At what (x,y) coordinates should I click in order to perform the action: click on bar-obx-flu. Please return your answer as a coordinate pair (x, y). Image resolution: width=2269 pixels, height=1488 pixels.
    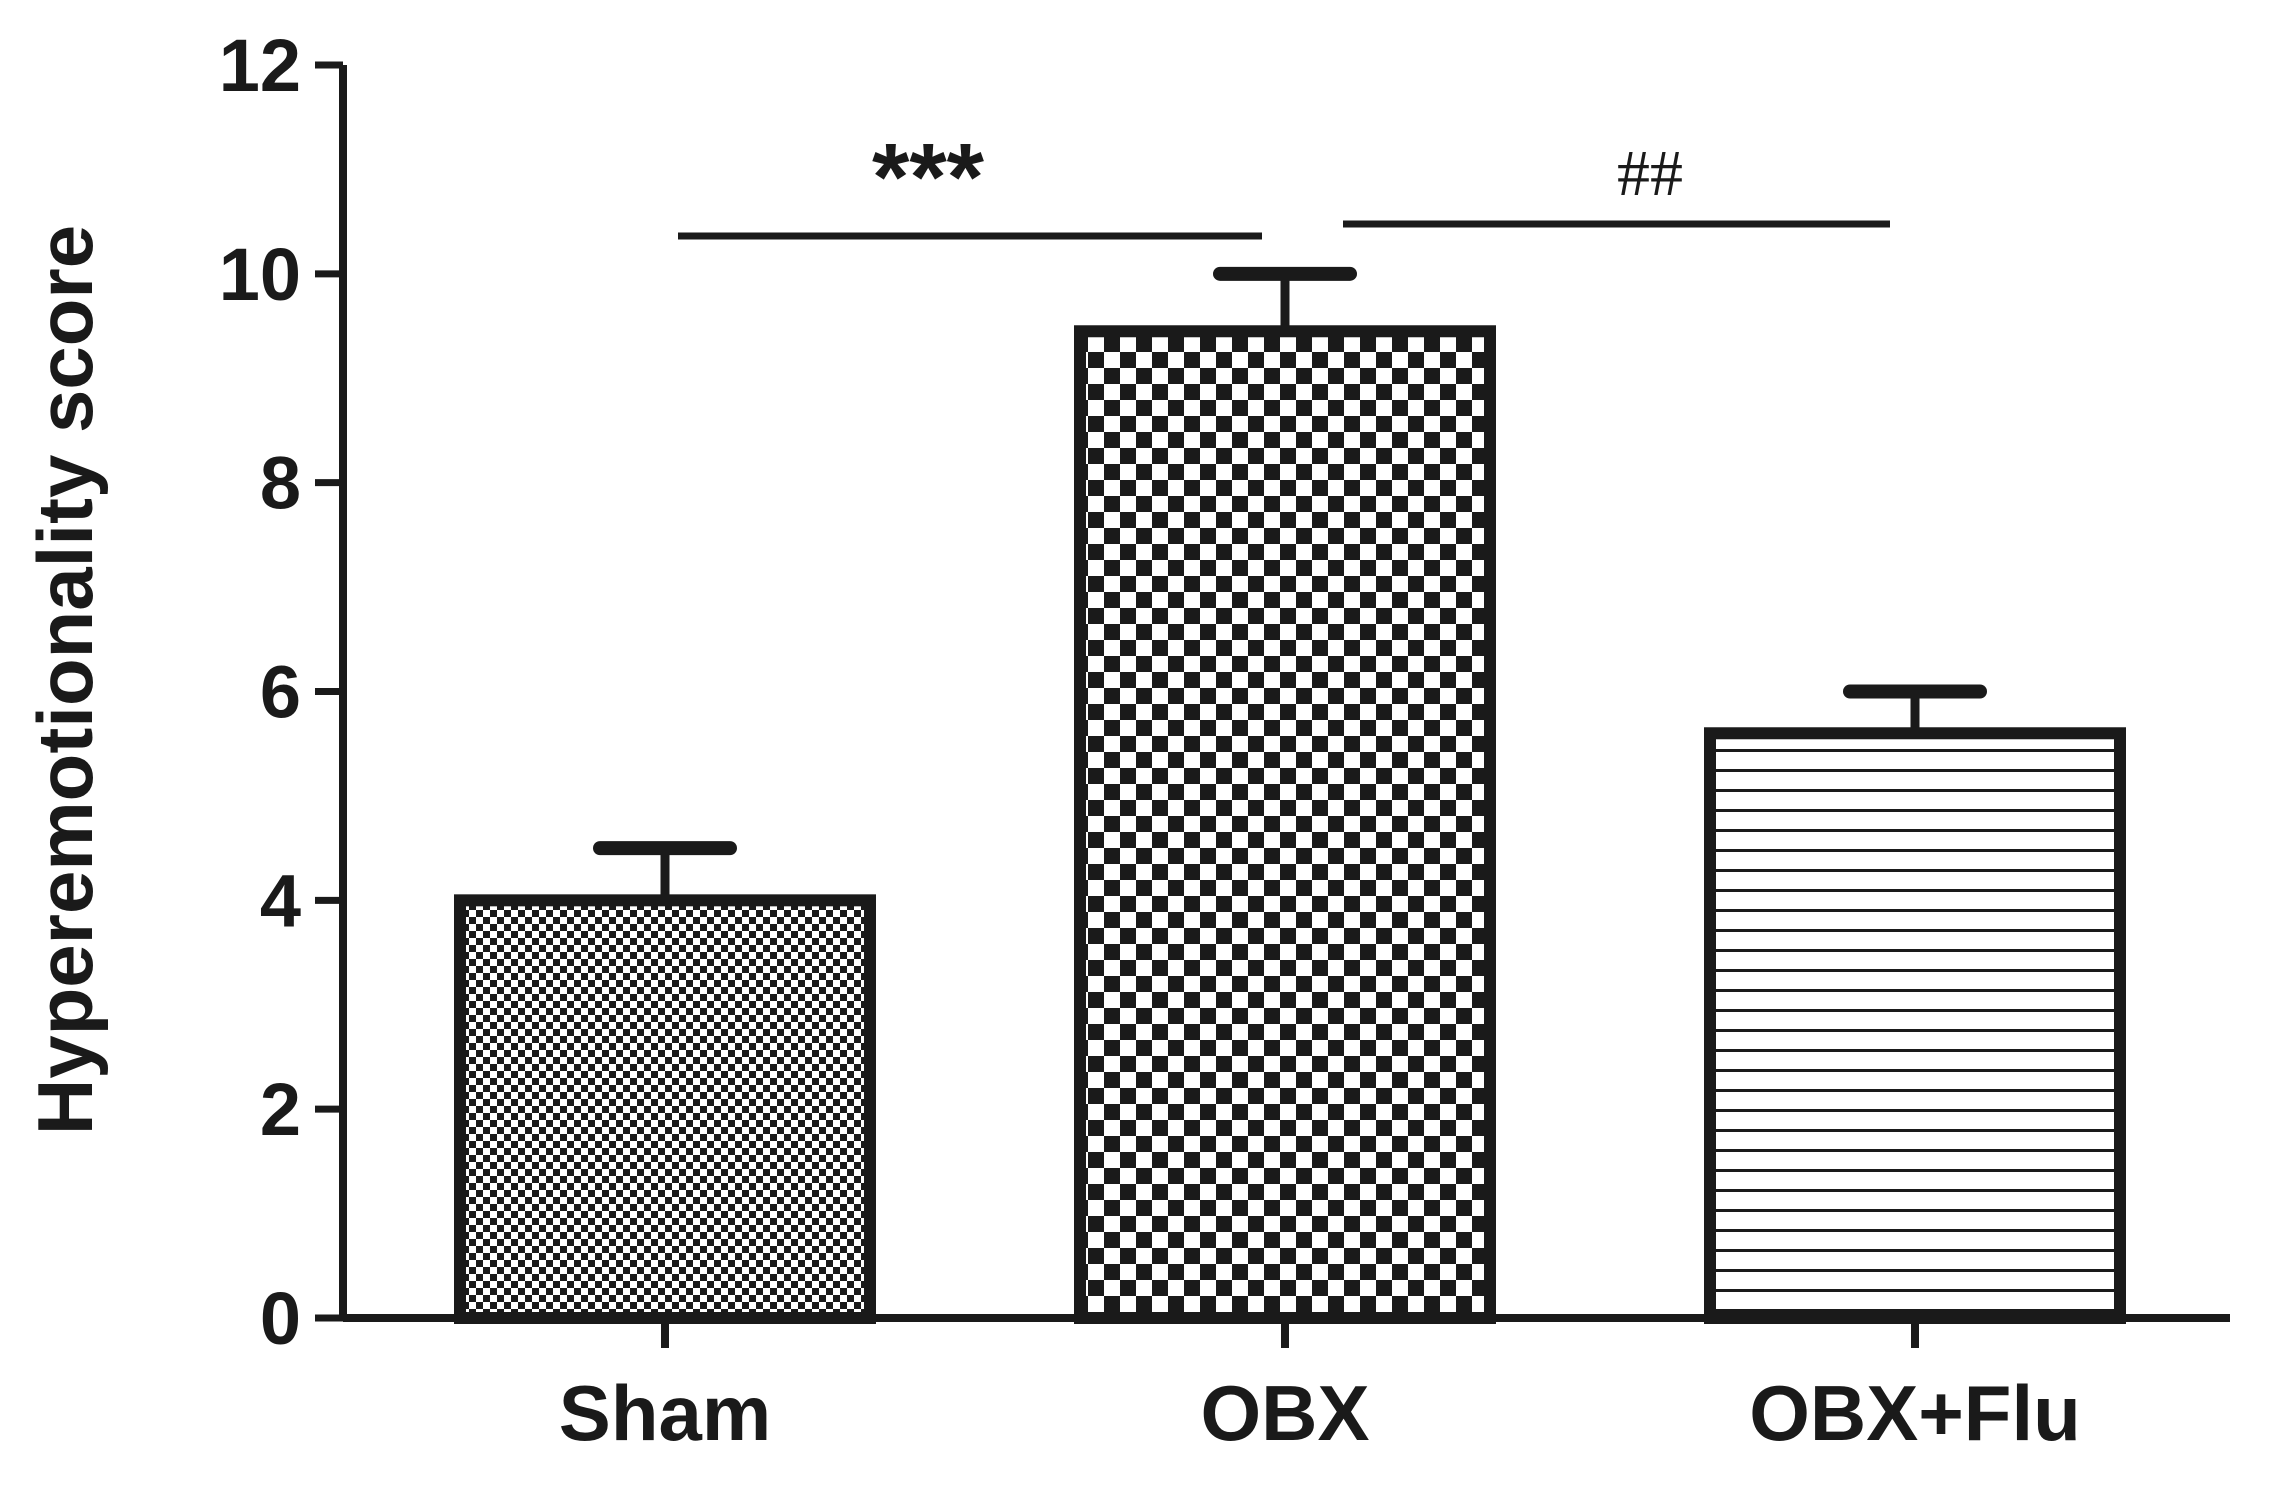
    Looking at the image, I should click on (1915, 1025).